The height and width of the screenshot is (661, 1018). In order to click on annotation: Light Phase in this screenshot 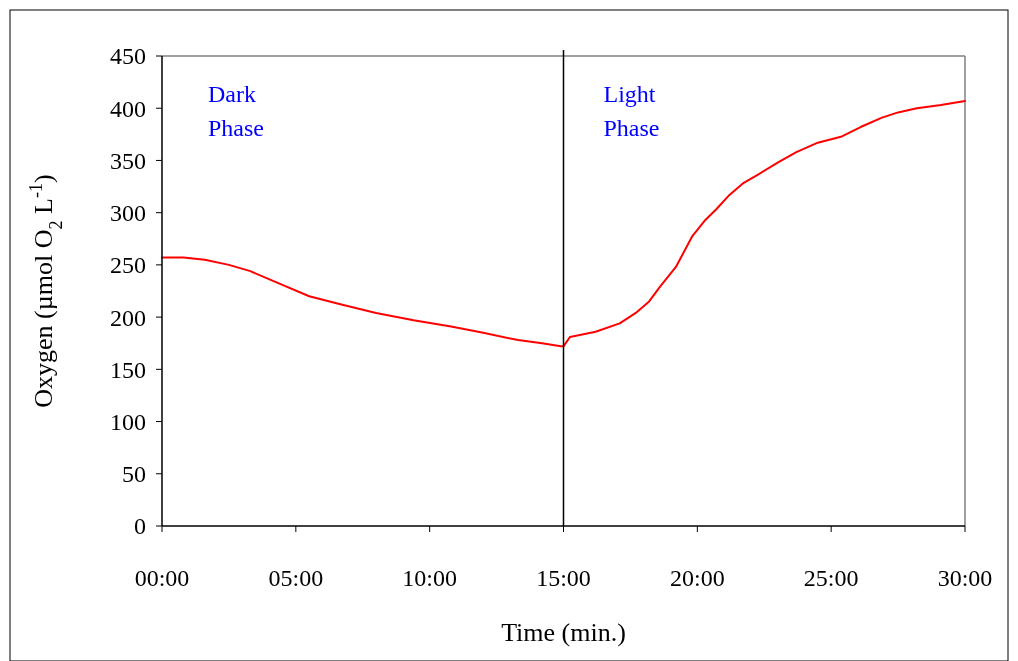, I will do `click(631, 111)`.